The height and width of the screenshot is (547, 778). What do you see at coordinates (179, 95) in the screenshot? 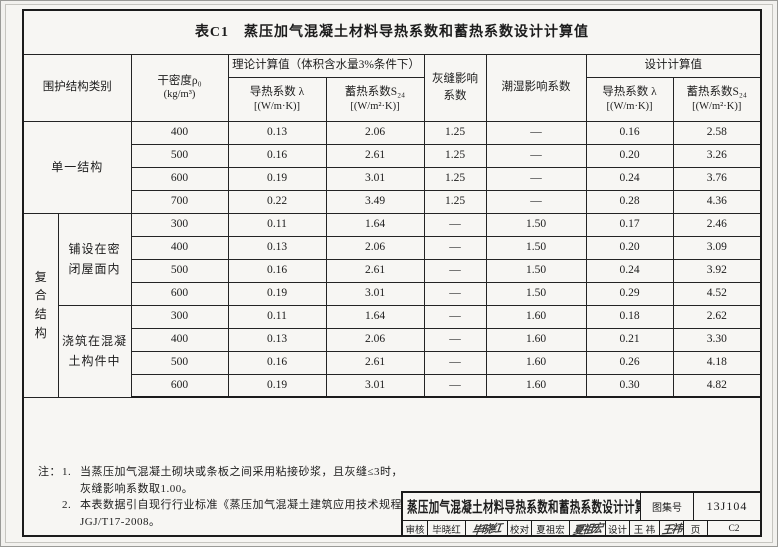
I see `header-density-unit: (kg/m³)` at bounding box center [179, 95].